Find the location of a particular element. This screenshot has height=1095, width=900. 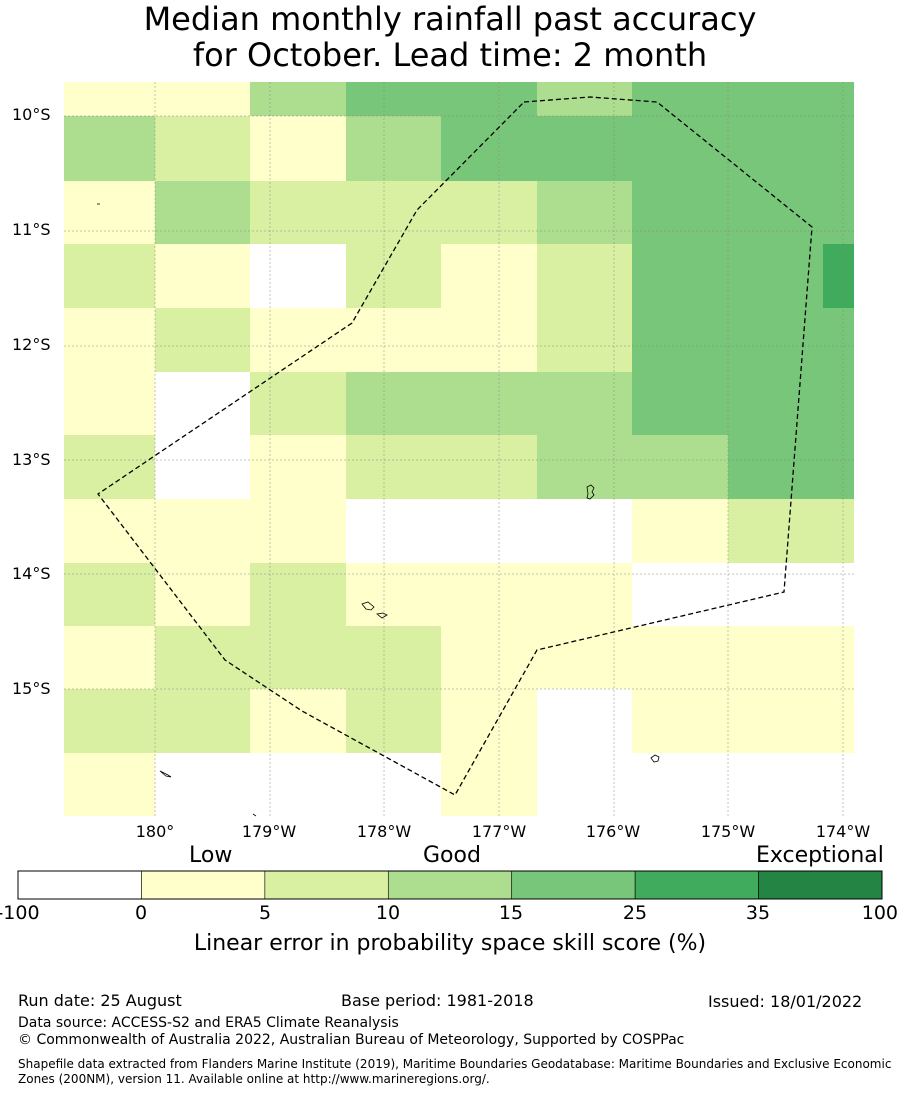

colorbar-tick: -100 is located at coordinates (20, 913).